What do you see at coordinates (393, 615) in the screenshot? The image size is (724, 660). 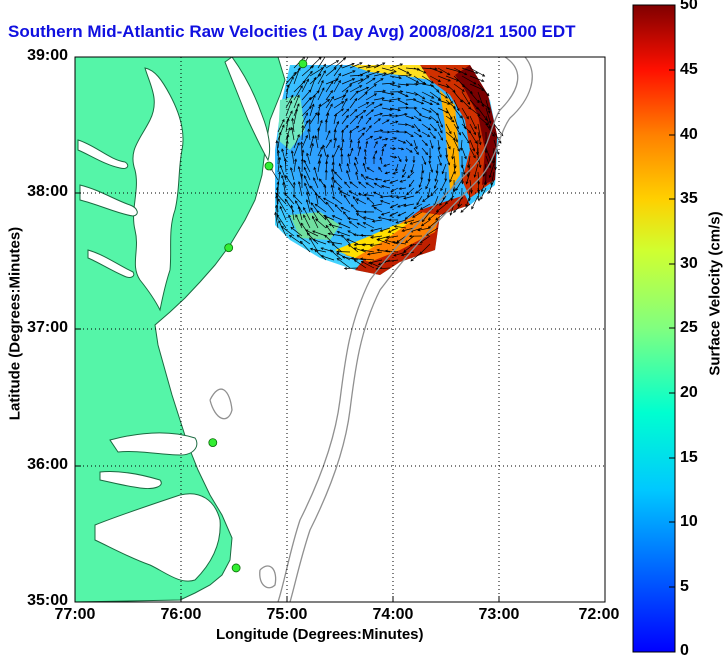 I see `x-tick-label: 74:00` at bounding box center [393, 615].